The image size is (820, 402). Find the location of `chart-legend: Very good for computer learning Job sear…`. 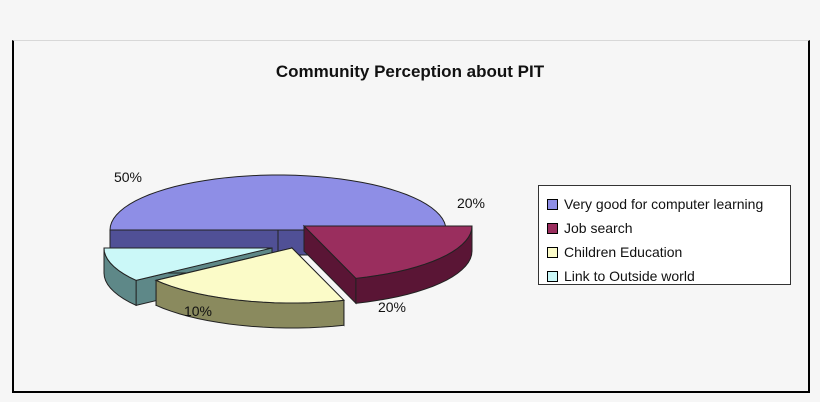

chart-legend: Very good for computer learning Job sear… is located at coordinates (664, 235).